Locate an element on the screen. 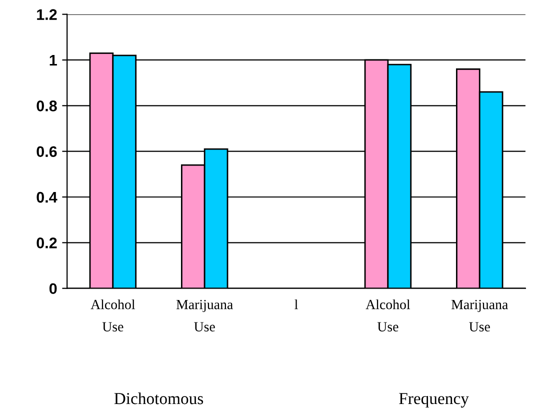  y-tick-label: 0 is located at coordinates (53, 288).